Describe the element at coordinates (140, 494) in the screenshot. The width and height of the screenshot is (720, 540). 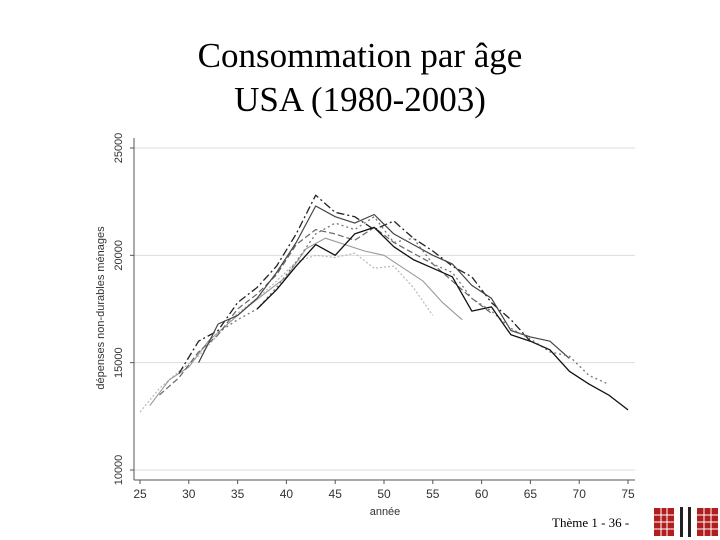
I see `x-tick-label: 25` at that location.